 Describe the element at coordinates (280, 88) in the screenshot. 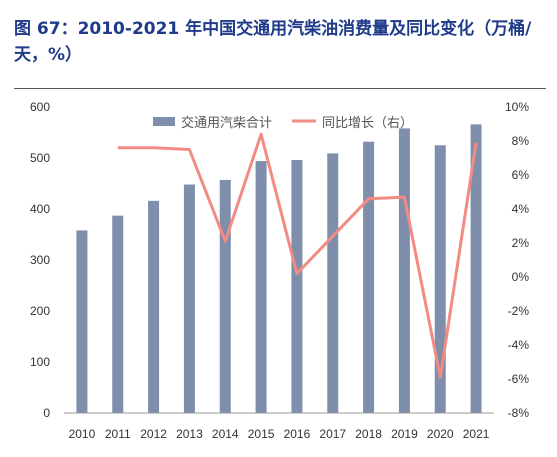

I see `title-divider` at that location.